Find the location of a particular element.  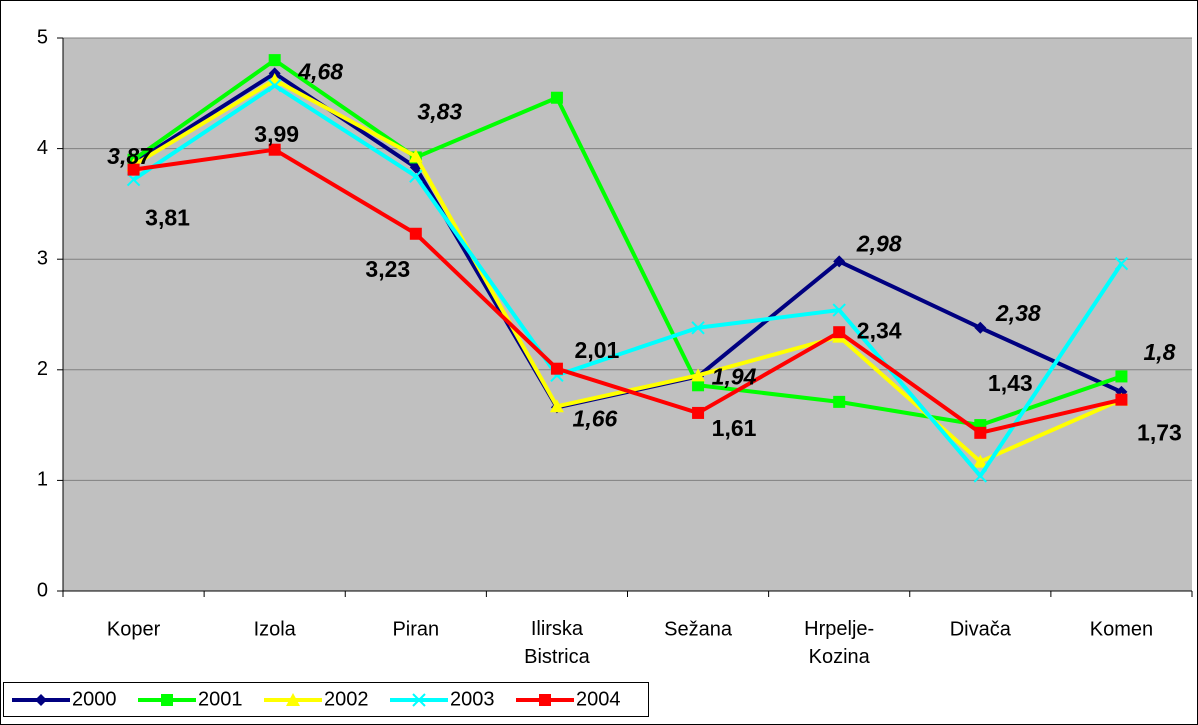

y-tick-label: 3 is located at coordinates (42, 258).